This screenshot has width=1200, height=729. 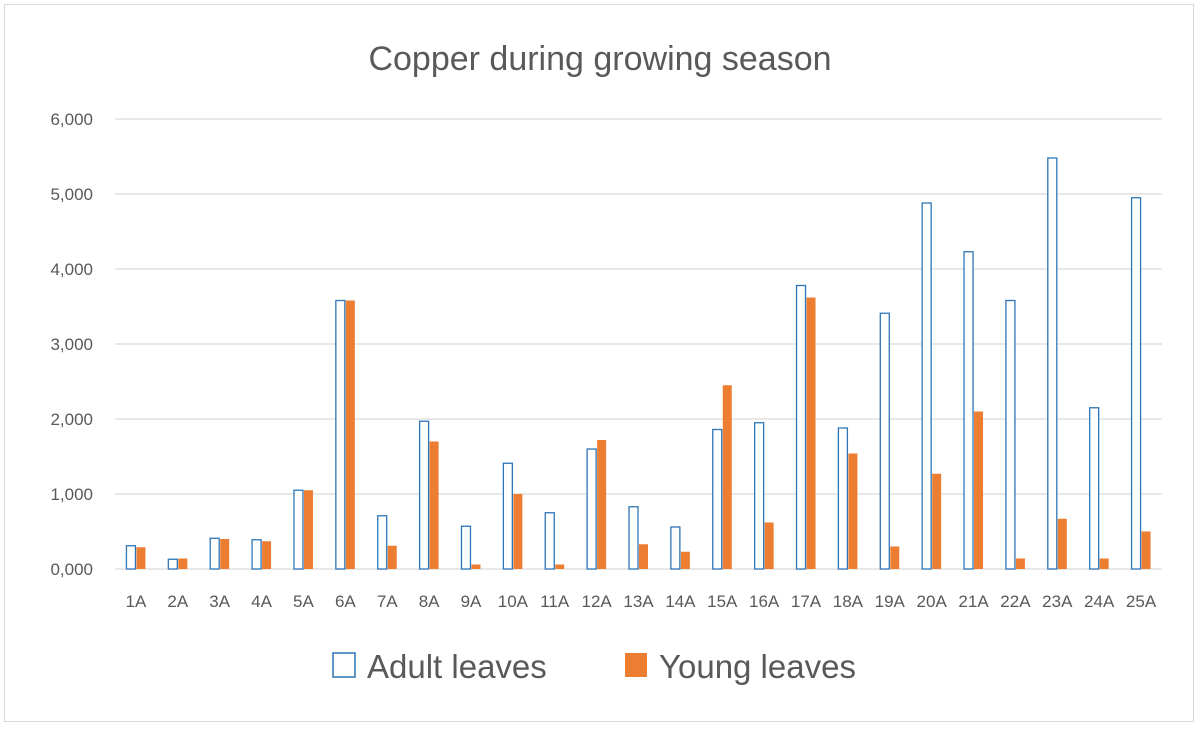 What do you see at coordinates (638, 601) in the screenshot?
I see `x-tick-label: 13A` at bounding box center [638, 601].